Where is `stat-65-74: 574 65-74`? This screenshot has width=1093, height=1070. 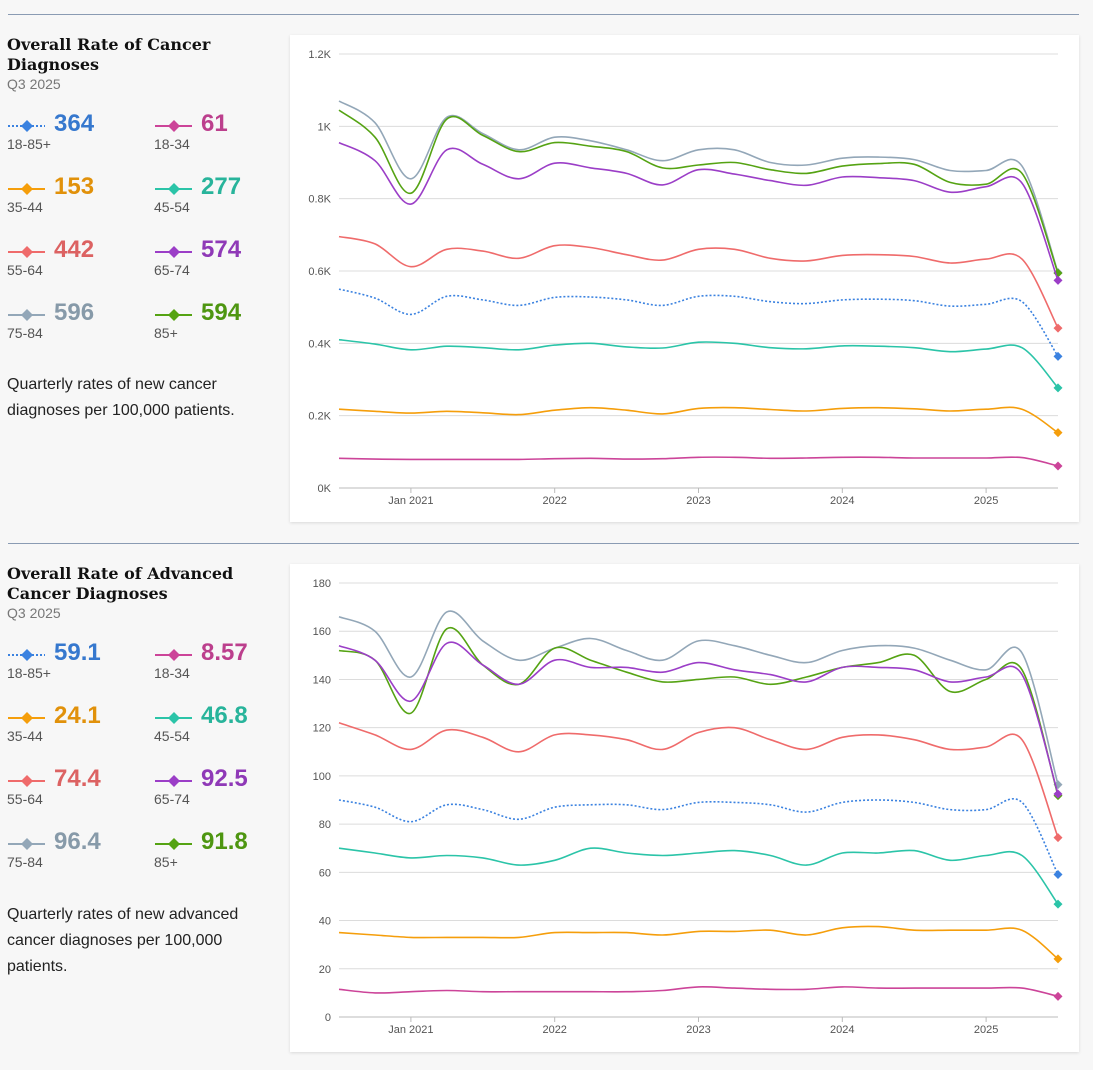 stat-65-74: 574 65-74 is located at coordinates (224, 263).